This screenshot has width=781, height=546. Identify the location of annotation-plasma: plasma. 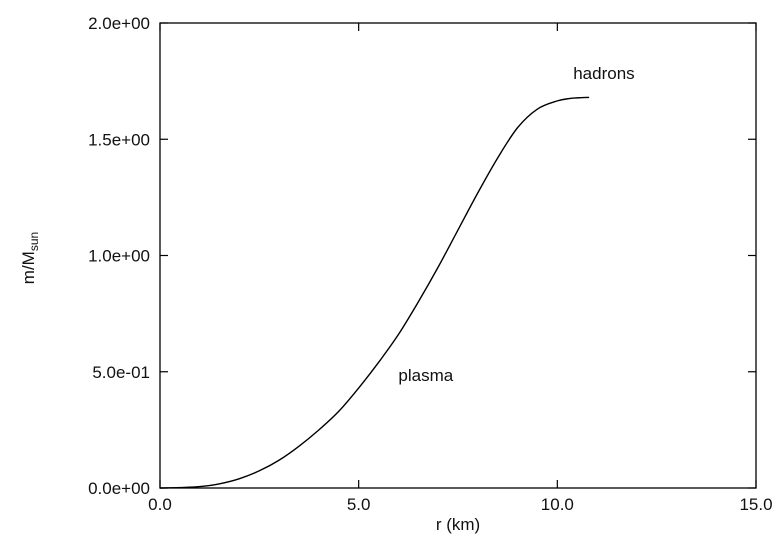
(425, 375).